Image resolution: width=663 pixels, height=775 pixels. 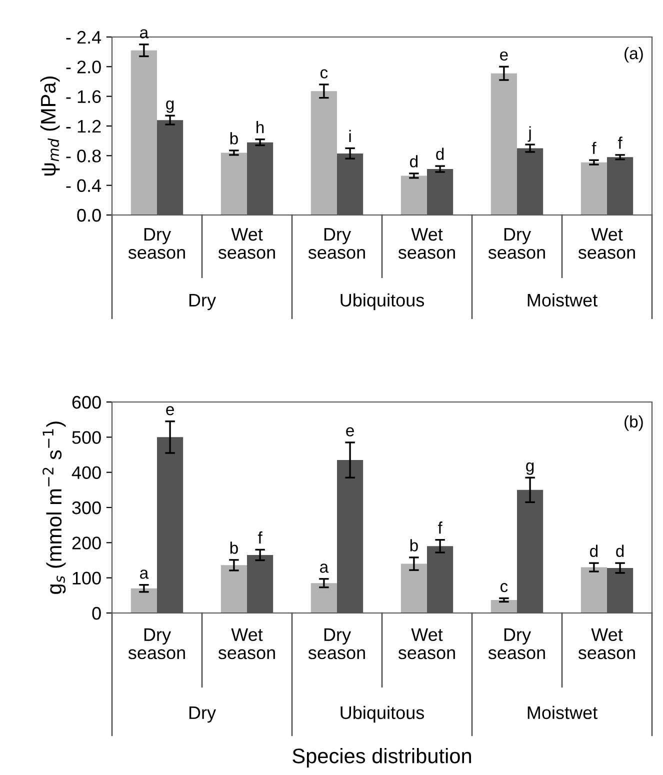 What do you see at coordinates (86, 507) in the screenshot?
I see `y-tick-label: 300` at bounding box center [86, 507].